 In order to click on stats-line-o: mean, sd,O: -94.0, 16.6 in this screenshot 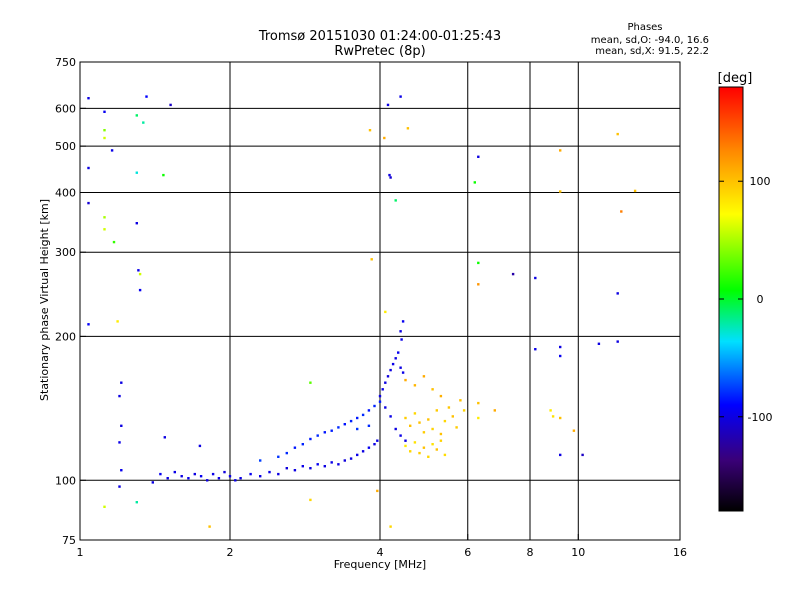, I will do `click(650, 40)`.